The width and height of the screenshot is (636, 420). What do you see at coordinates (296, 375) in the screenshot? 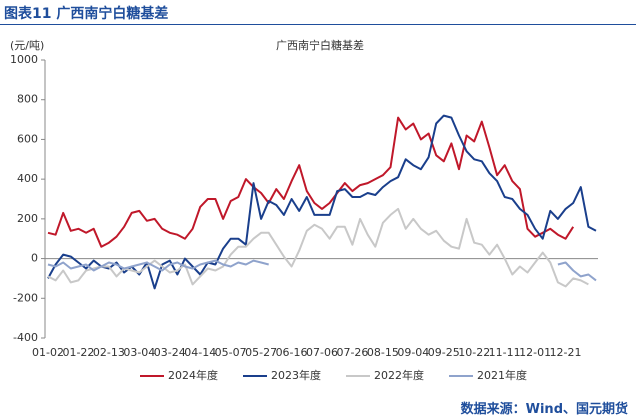
I see `legend-label: 2023年度` at bounding box center [296, 375].